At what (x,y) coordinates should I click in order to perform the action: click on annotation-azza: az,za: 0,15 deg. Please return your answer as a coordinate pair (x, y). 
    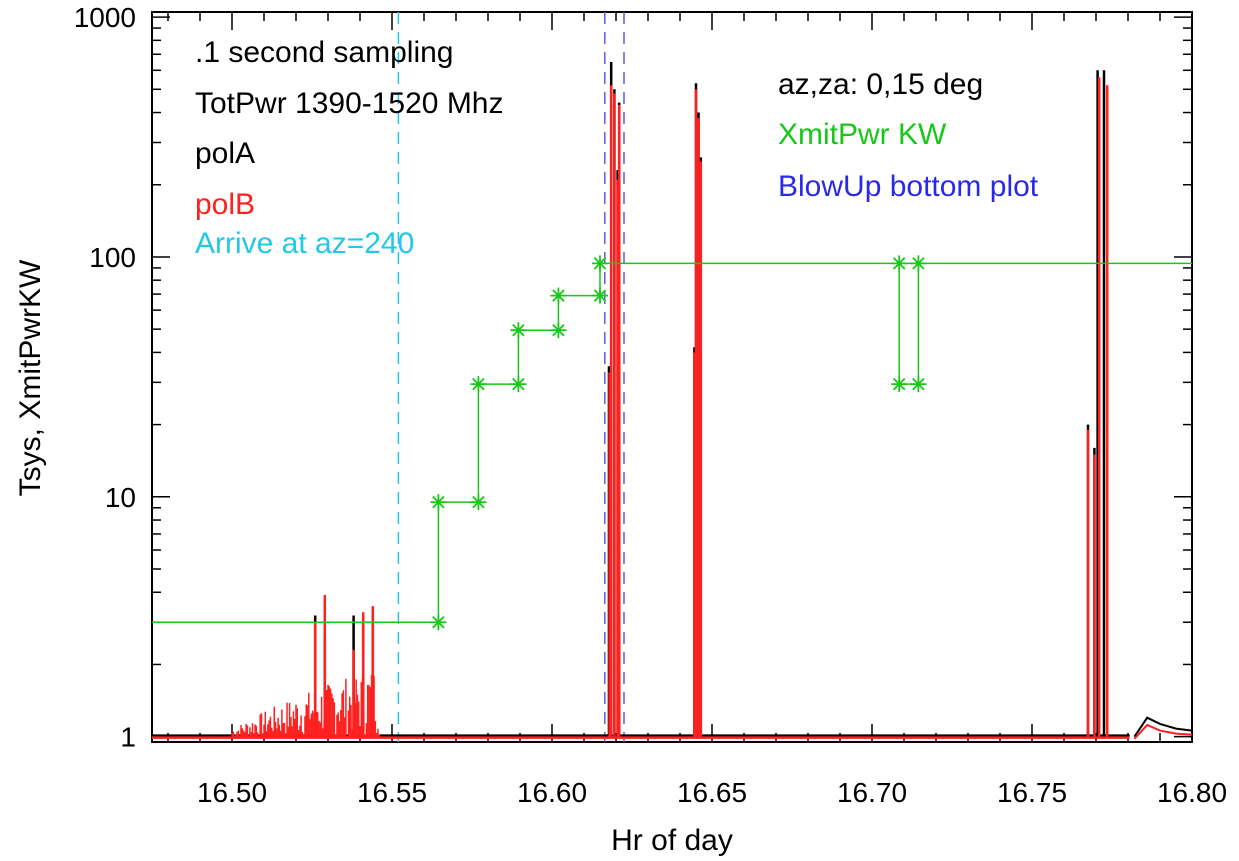
    Looking at the image, I should click on (880, 84).